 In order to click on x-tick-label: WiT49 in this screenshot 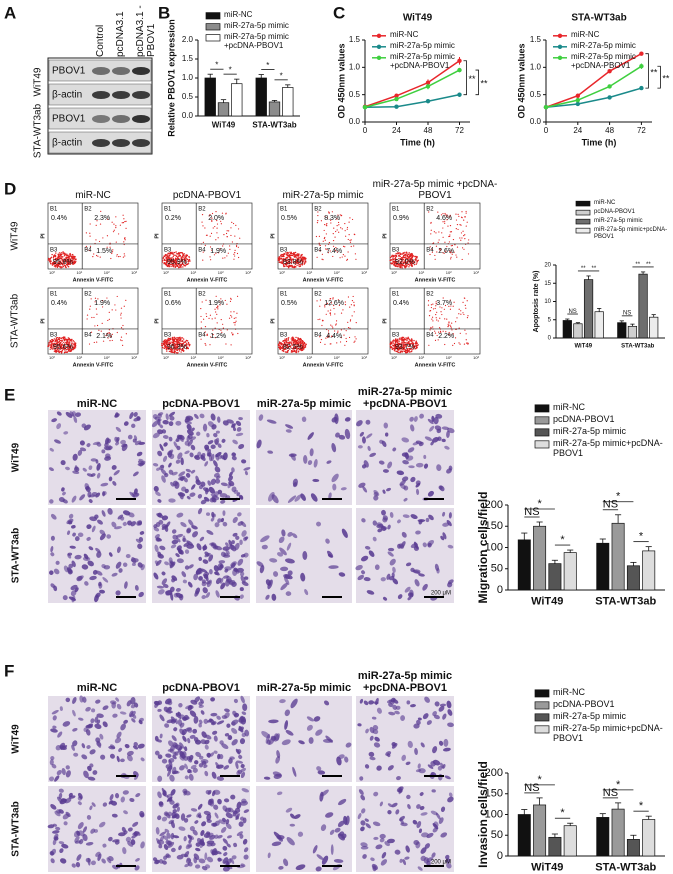, I will do `click(547, 868)`.